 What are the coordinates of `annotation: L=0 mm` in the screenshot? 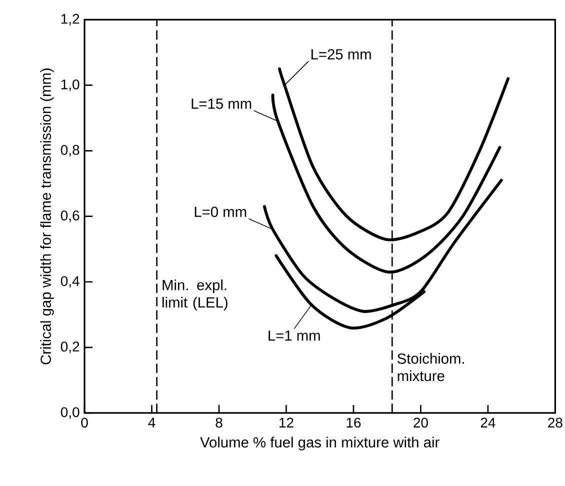 It's located at (220, 212).